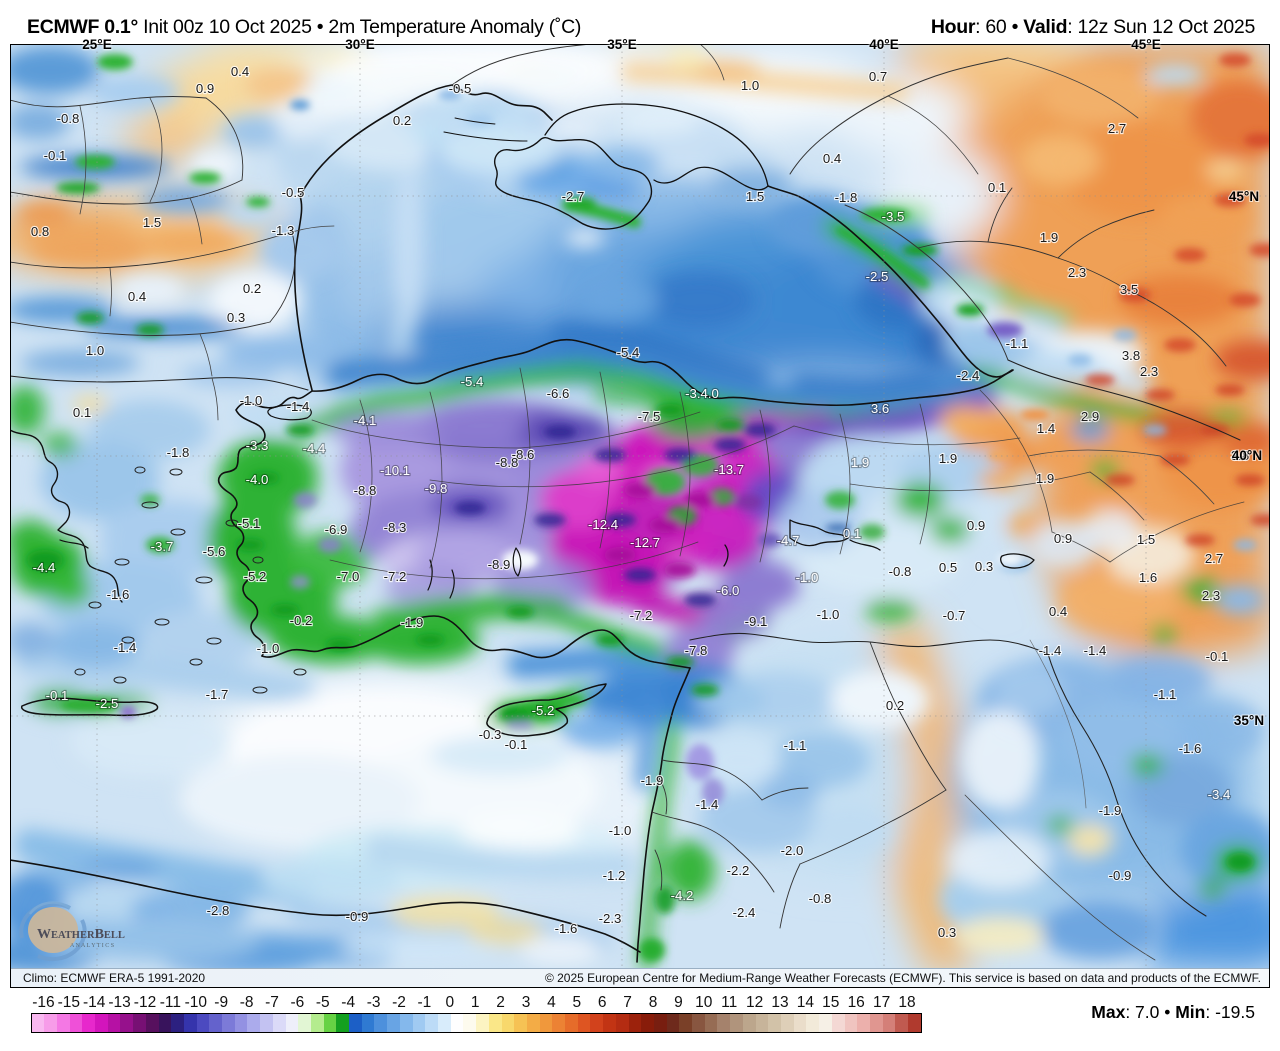 This screenshot has height=1051, width=1280. What do you see at coordinates (357, 916) in the screenshot?
I see `svg-text: -0.9` at bounding box center [357, 916].